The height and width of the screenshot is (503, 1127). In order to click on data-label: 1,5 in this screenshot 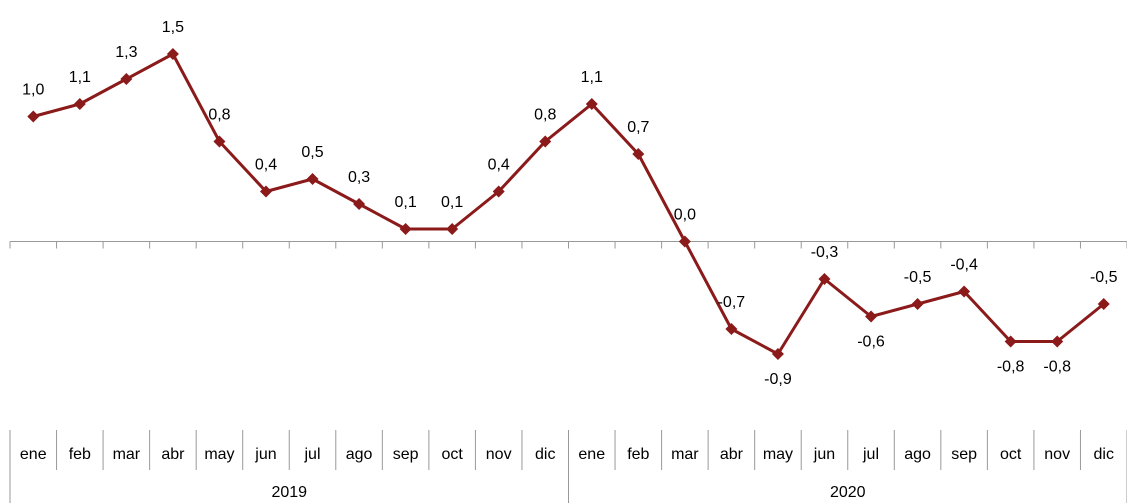, I will do `click(173, 27)`.